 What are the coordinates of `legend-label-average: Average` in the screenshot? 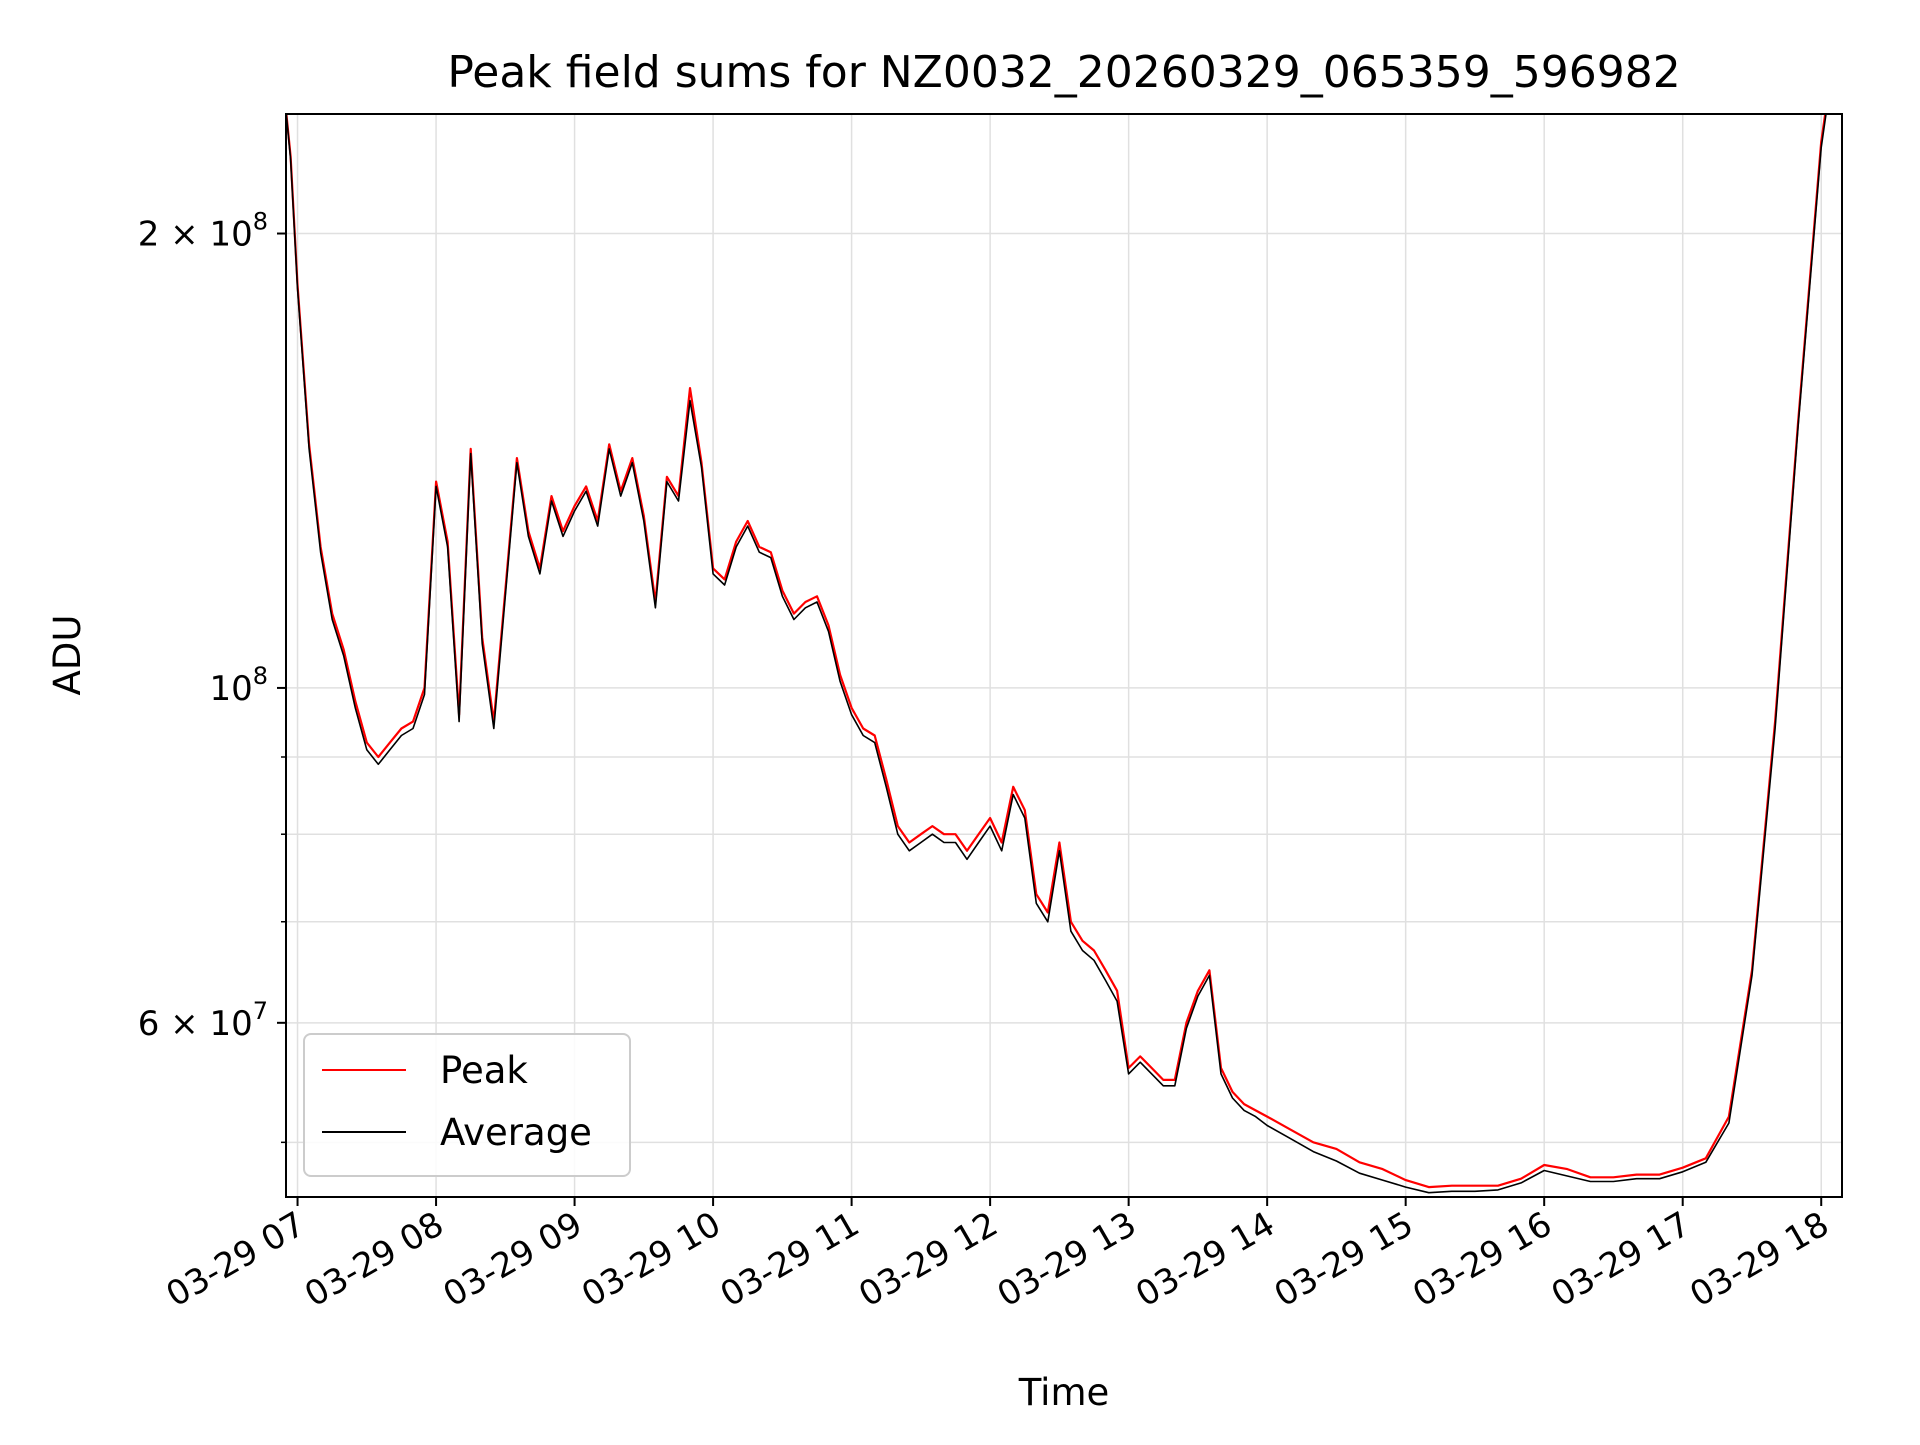 It's located at (516, 1132).